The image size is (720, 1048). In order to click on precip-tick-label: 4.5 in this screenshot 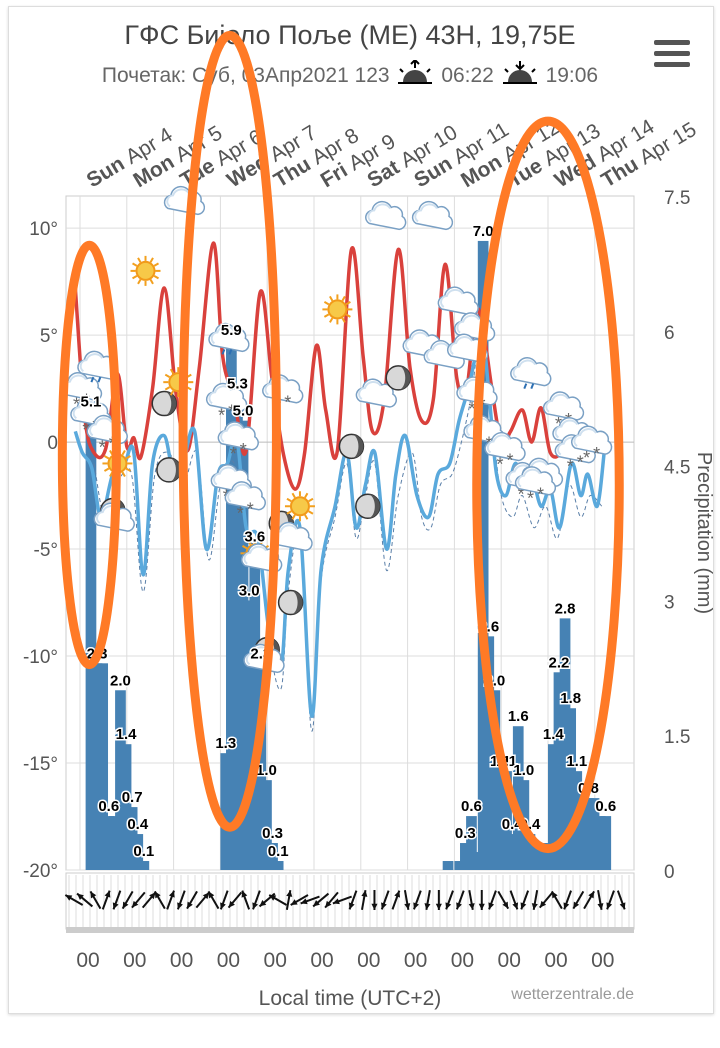, I will do `click(677, 468)`.